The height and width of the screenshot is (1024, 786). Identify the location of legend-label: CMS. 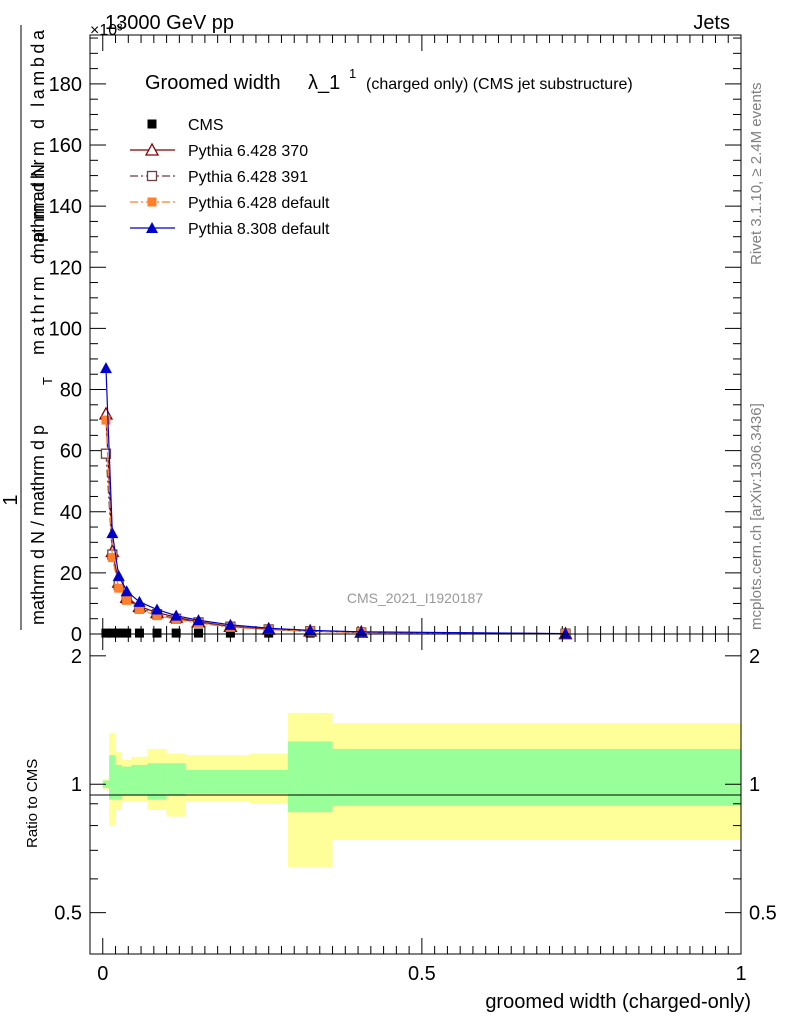
(206, 125).